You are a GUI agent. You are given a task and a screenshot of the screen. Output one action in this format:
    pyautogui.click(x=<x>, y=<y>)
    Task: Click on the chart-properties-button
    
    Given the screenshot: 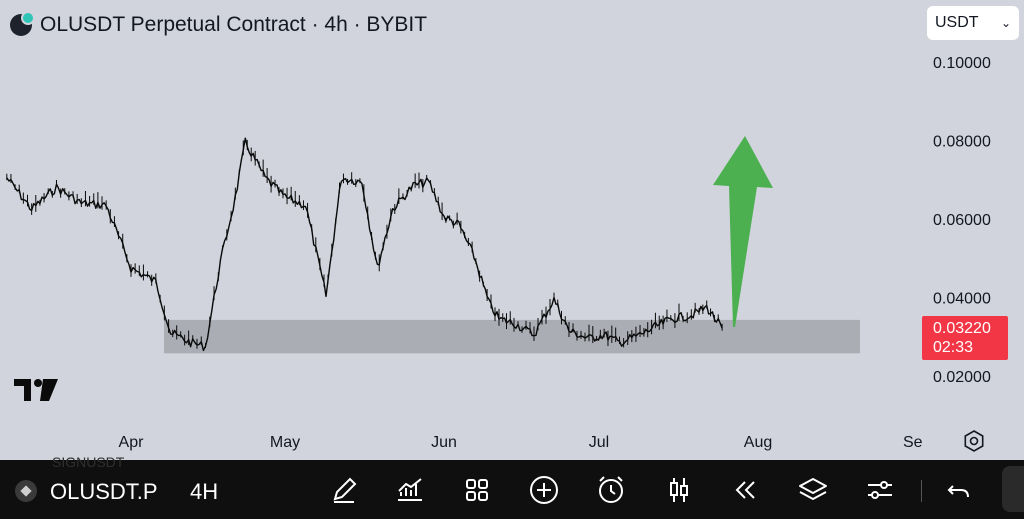 What is the action you would take?
    pyautogui.click(x=880, y=490)
    